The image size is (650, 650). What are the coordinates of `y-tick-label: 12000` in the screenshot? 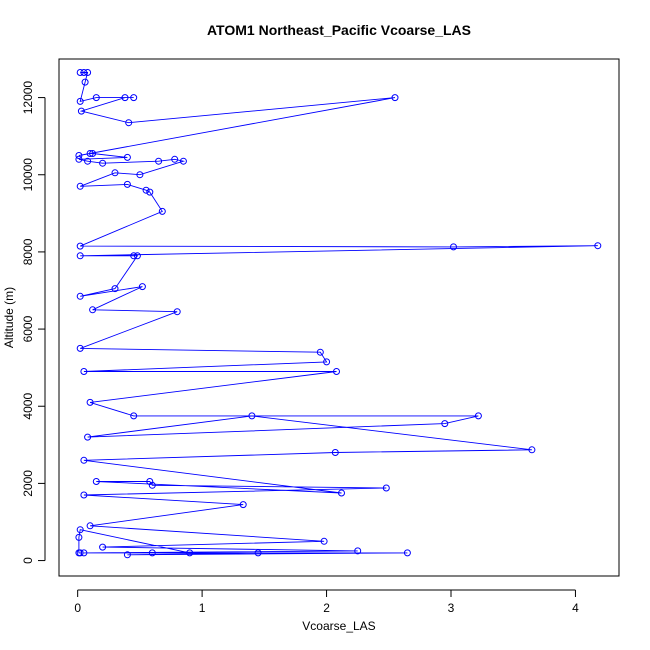 It's located at (28, 98).